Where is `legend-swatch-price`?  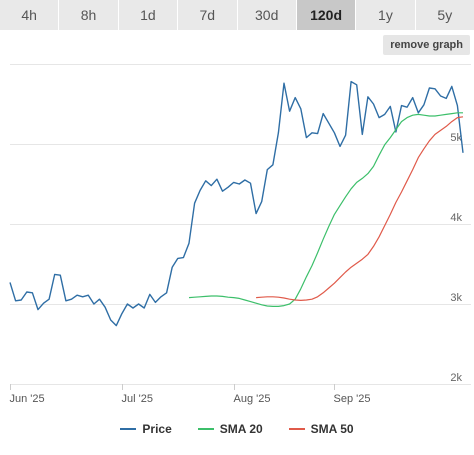
legend-swatch-price is located at coordinates (128, 429).